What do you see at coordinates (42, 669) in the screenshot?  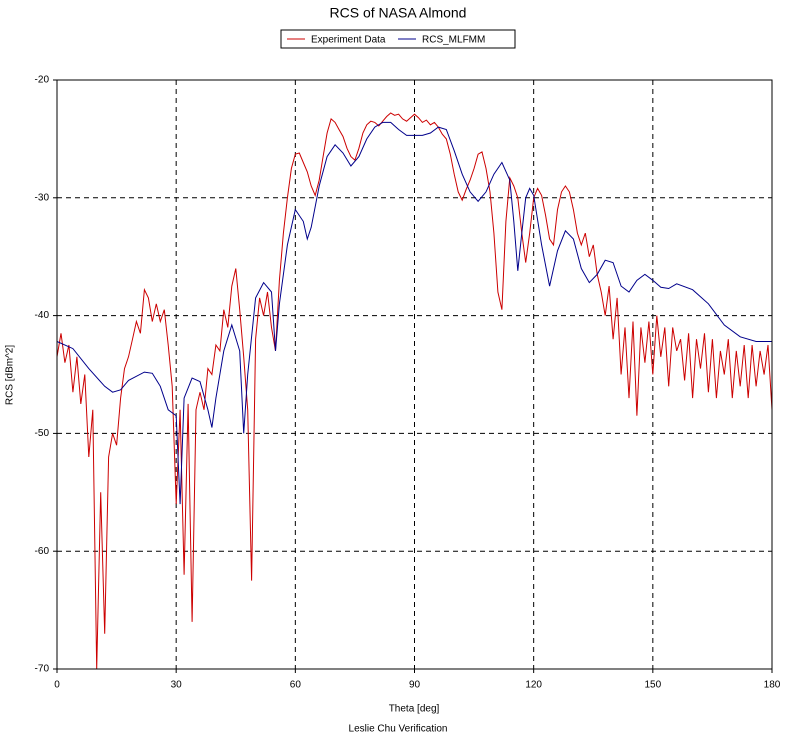 I see `y-tick-label: -70` at bounding box center [42, 669].